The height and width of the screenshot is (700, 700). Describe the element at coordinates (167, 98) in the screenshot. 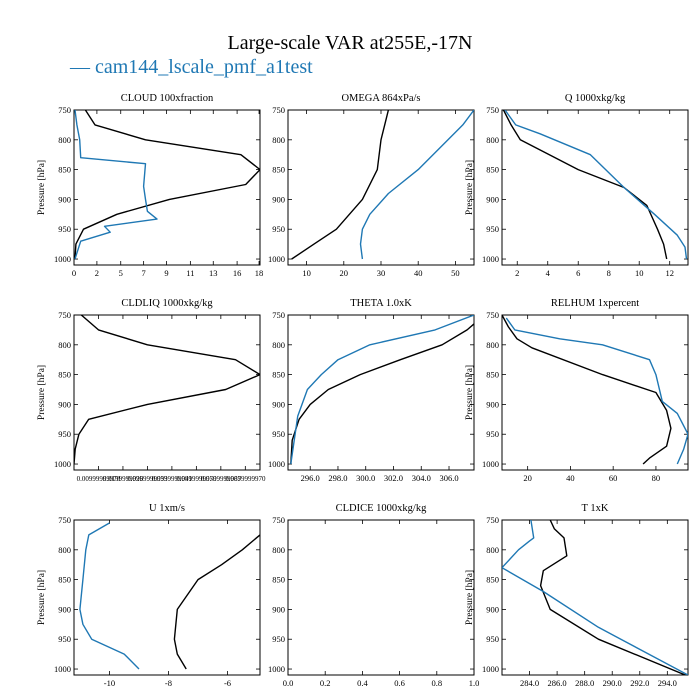

I see `chart-title: CLOUD 100xfraction` at that location.